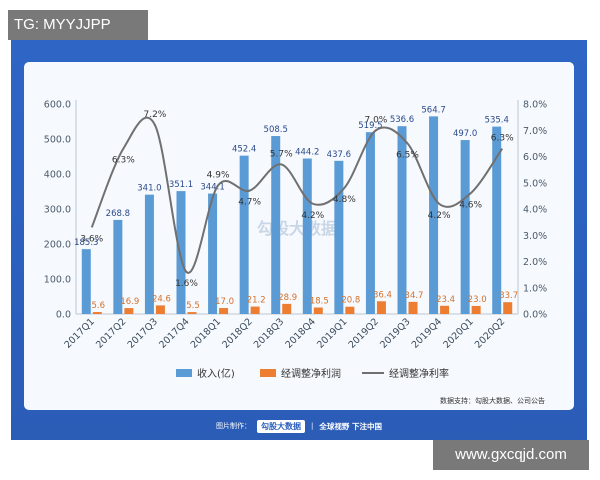  I want to click on profit-data-label: 18.5, so click(319, 302).